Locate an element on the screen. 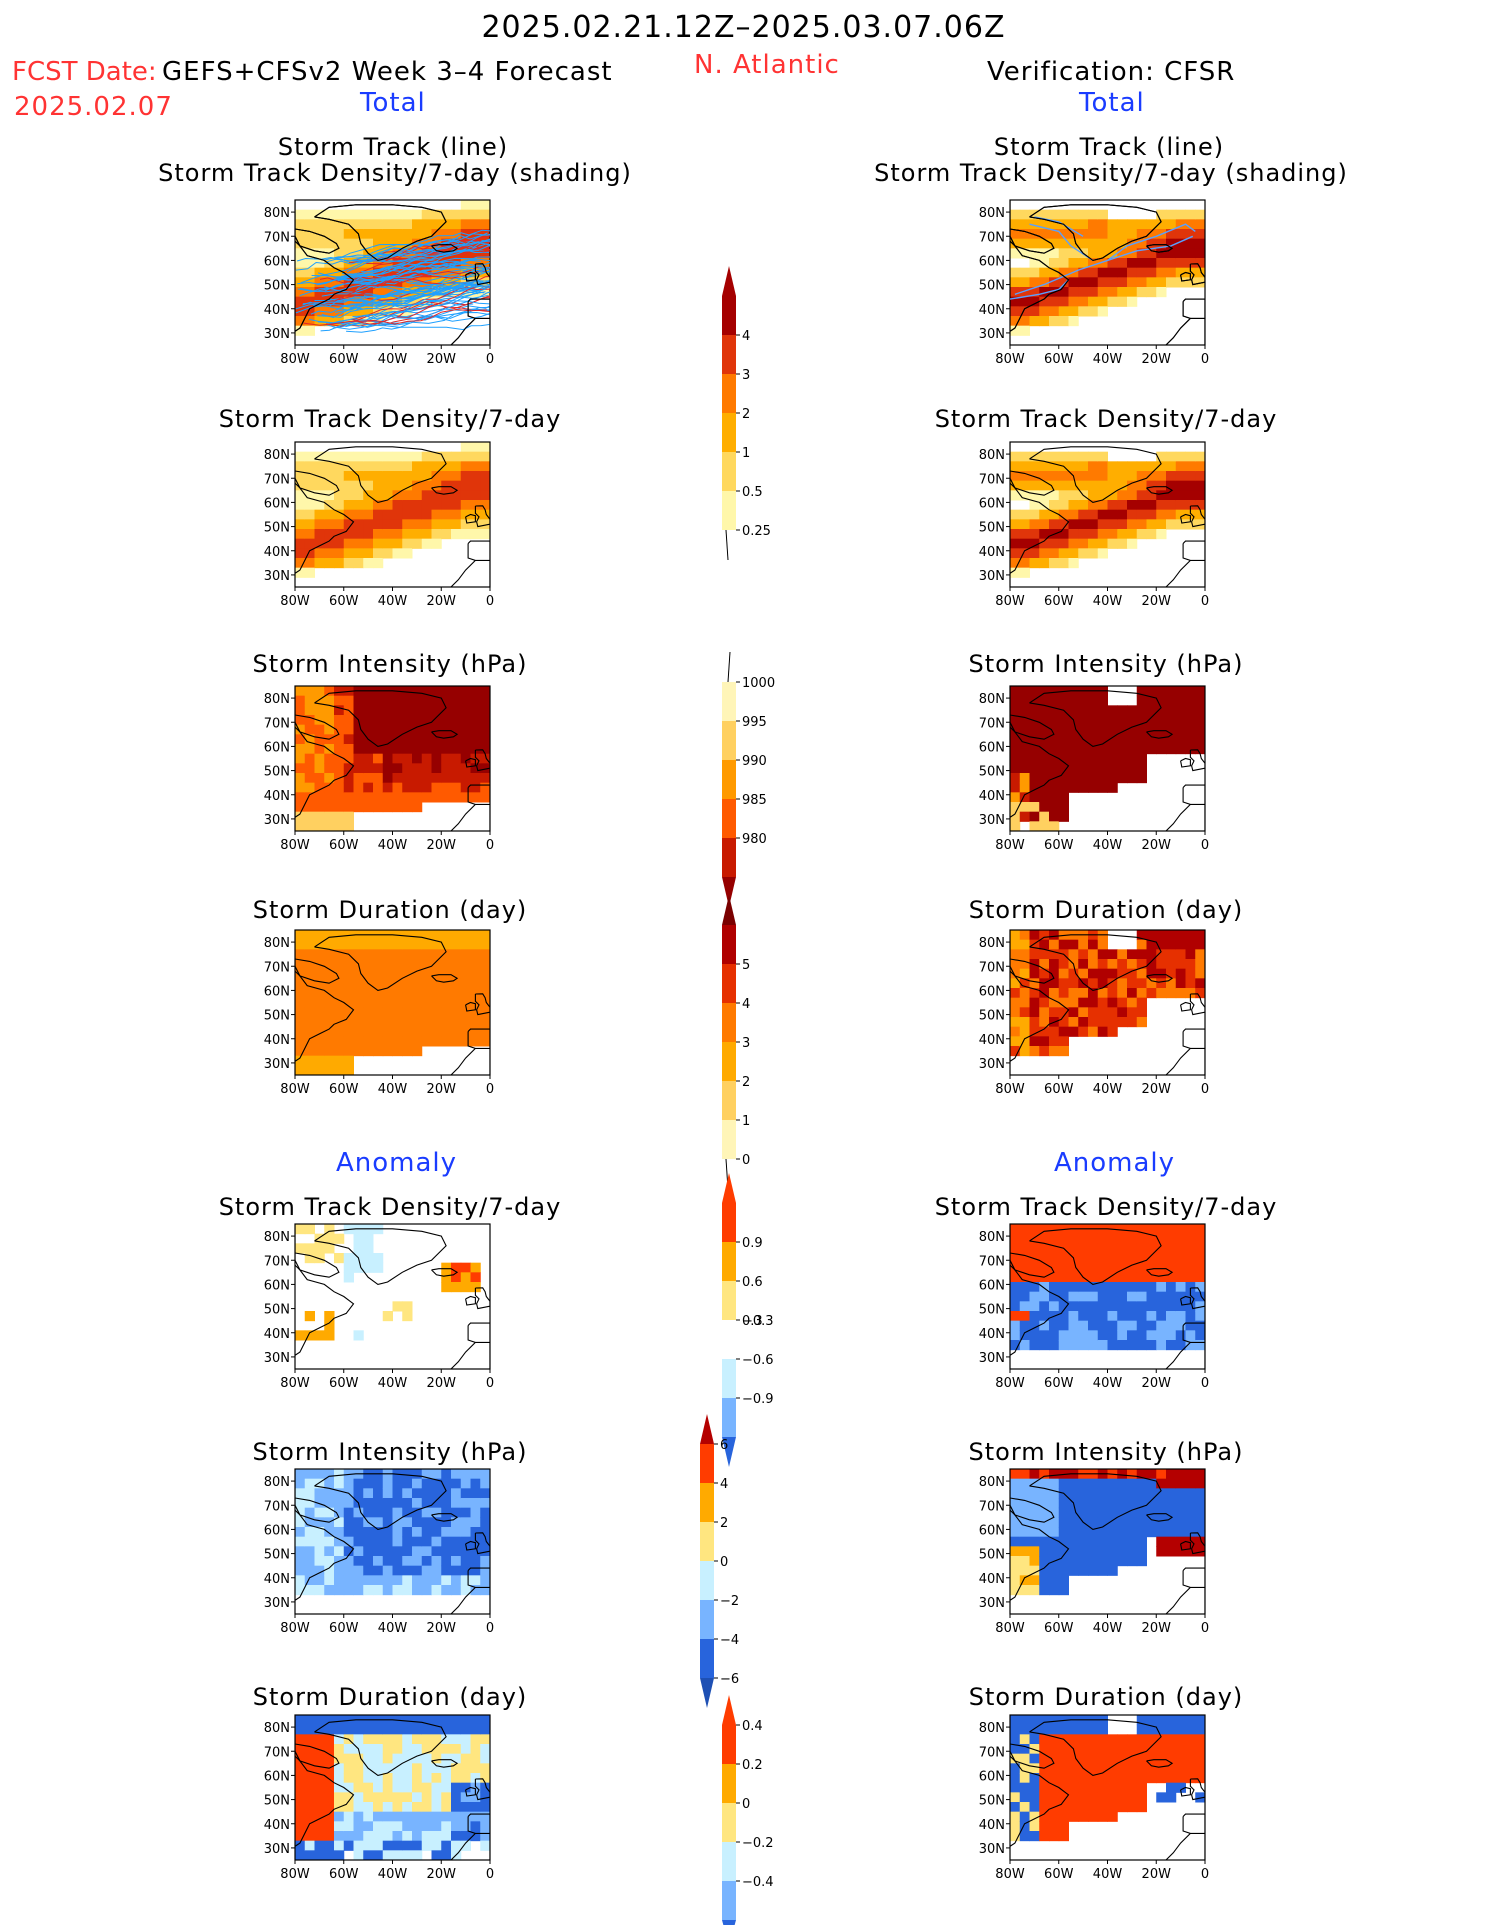 The image size is (1487, 1925). y-tick-label: 60N is located at coordinates (992, 1285).